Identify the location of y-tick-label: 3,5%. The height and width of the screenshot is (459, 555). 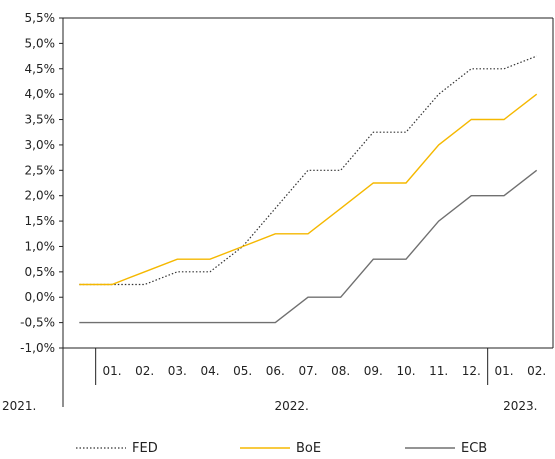
(40, 120).